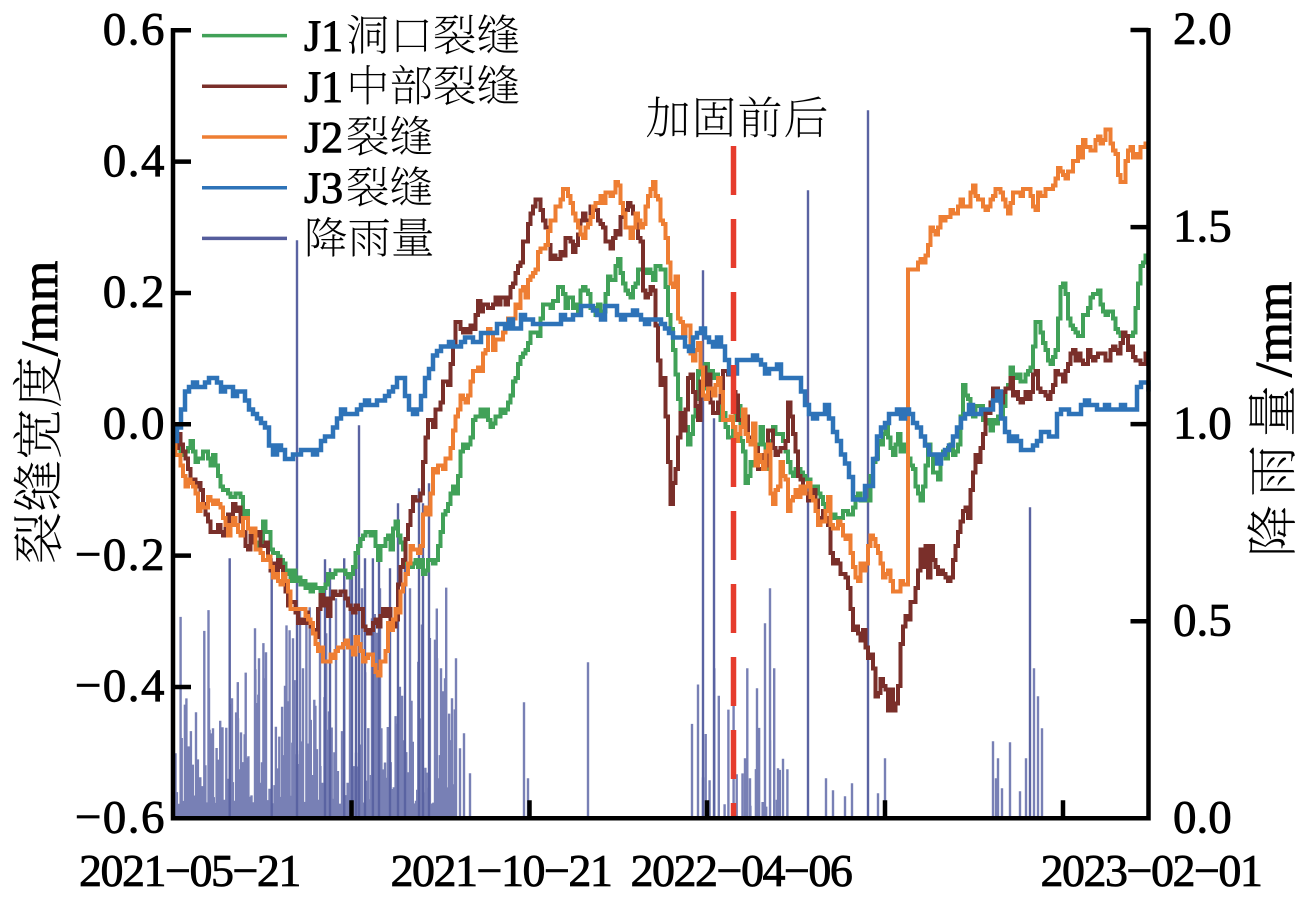 Image resolution: width=1299 pixels, height=915 pixels. I want to click on svg-text: 2021−05−21, so click(189, 870).